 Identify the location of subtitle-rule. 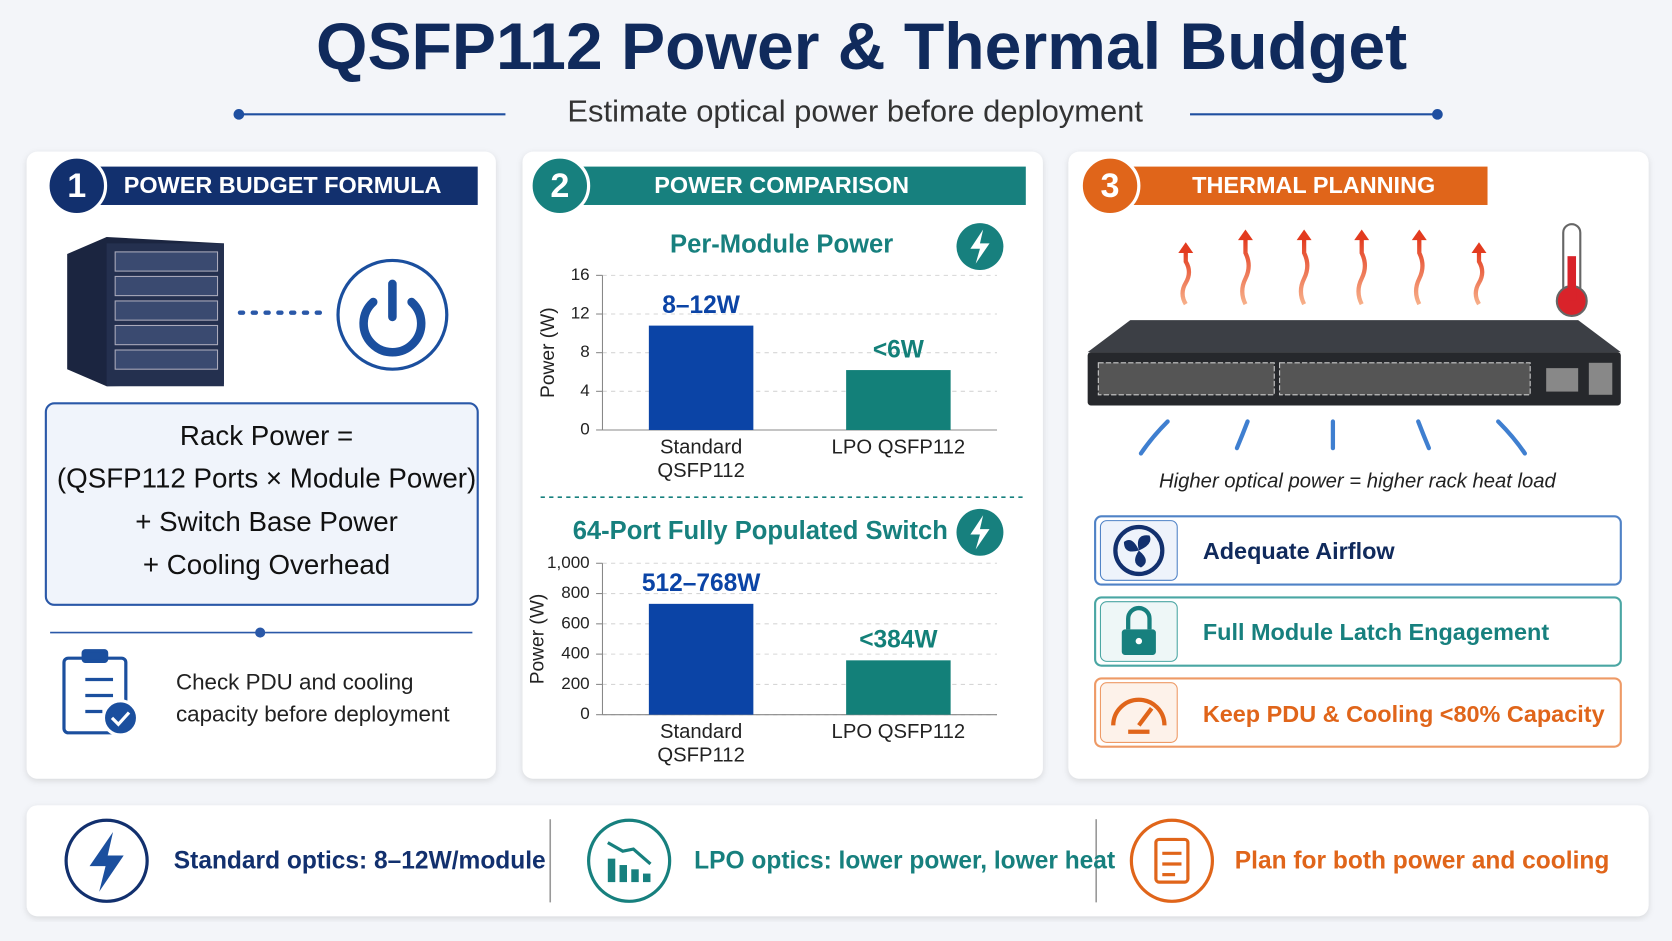
(838, 114).